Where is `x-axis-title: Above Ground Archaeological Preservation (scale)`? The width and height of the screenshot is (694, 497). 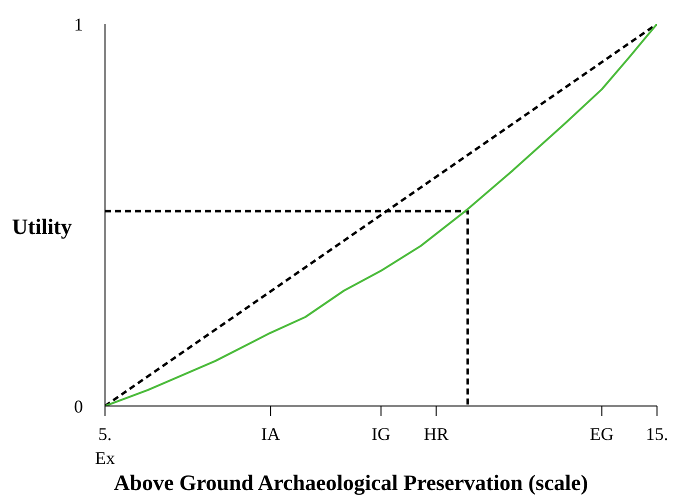 x-axis-title: Above Ground Archaeological Preservation (scale) is located at coordinates (351, 482).